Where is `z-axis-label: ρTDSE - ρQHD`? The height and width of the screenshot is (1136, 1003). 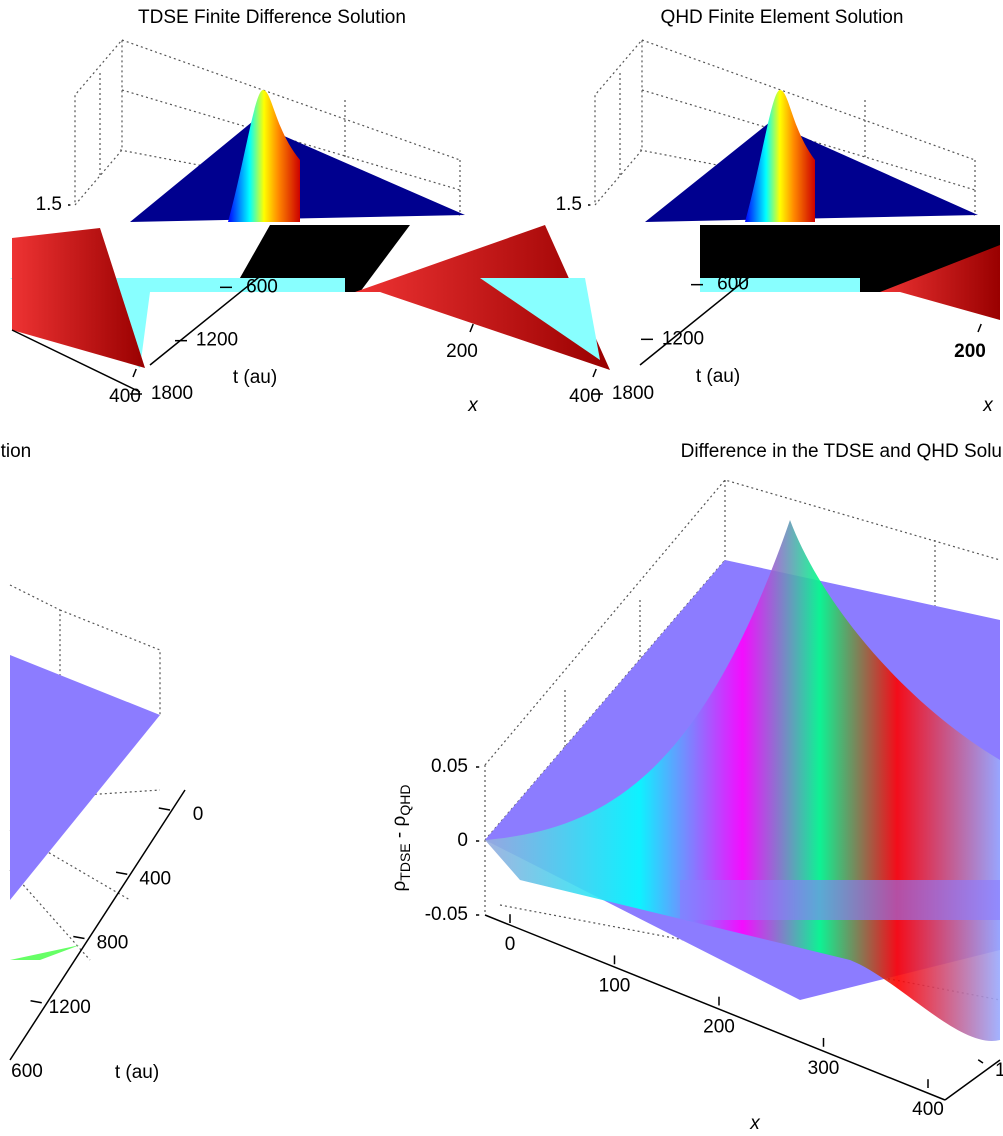 z-axis-label: ρTDSE - ρQHD is located at coordinates (401, 838).